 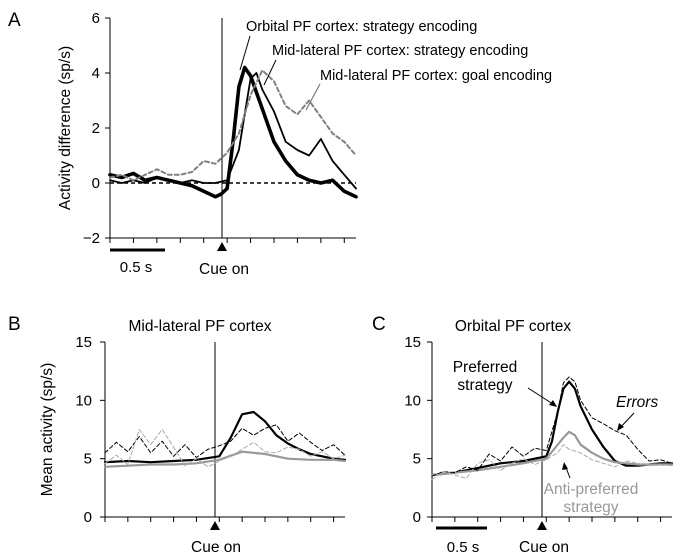 I want to click on panel-c-antipreferred-label-line1: Anti-preferred, so click(x=591, y=489).